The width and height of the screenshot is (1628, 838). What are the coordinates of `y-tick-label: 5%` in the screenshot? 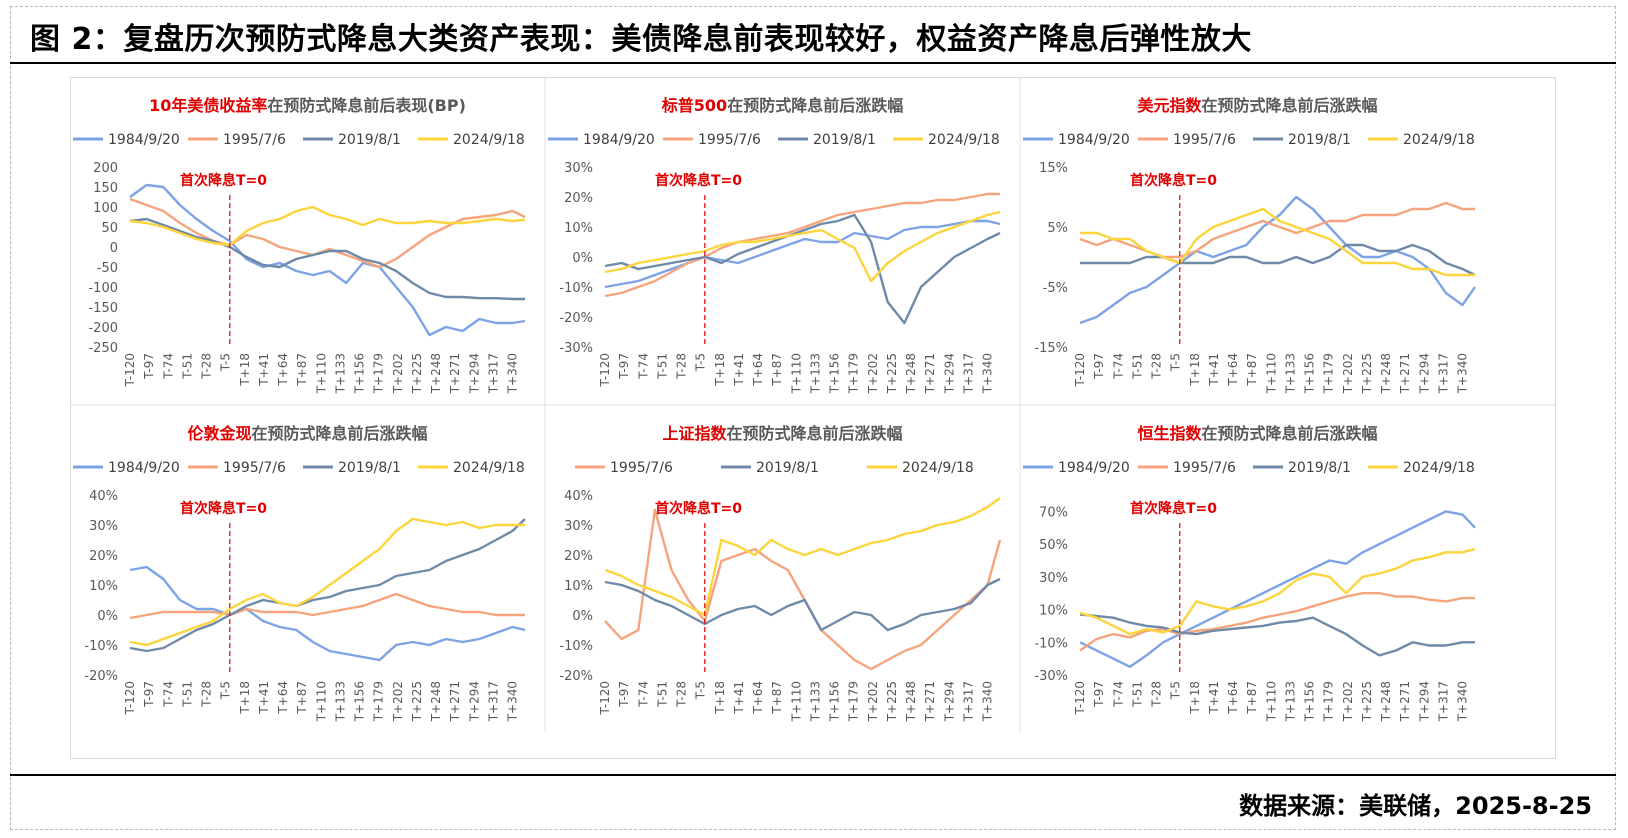 It's located at (1057, 228).